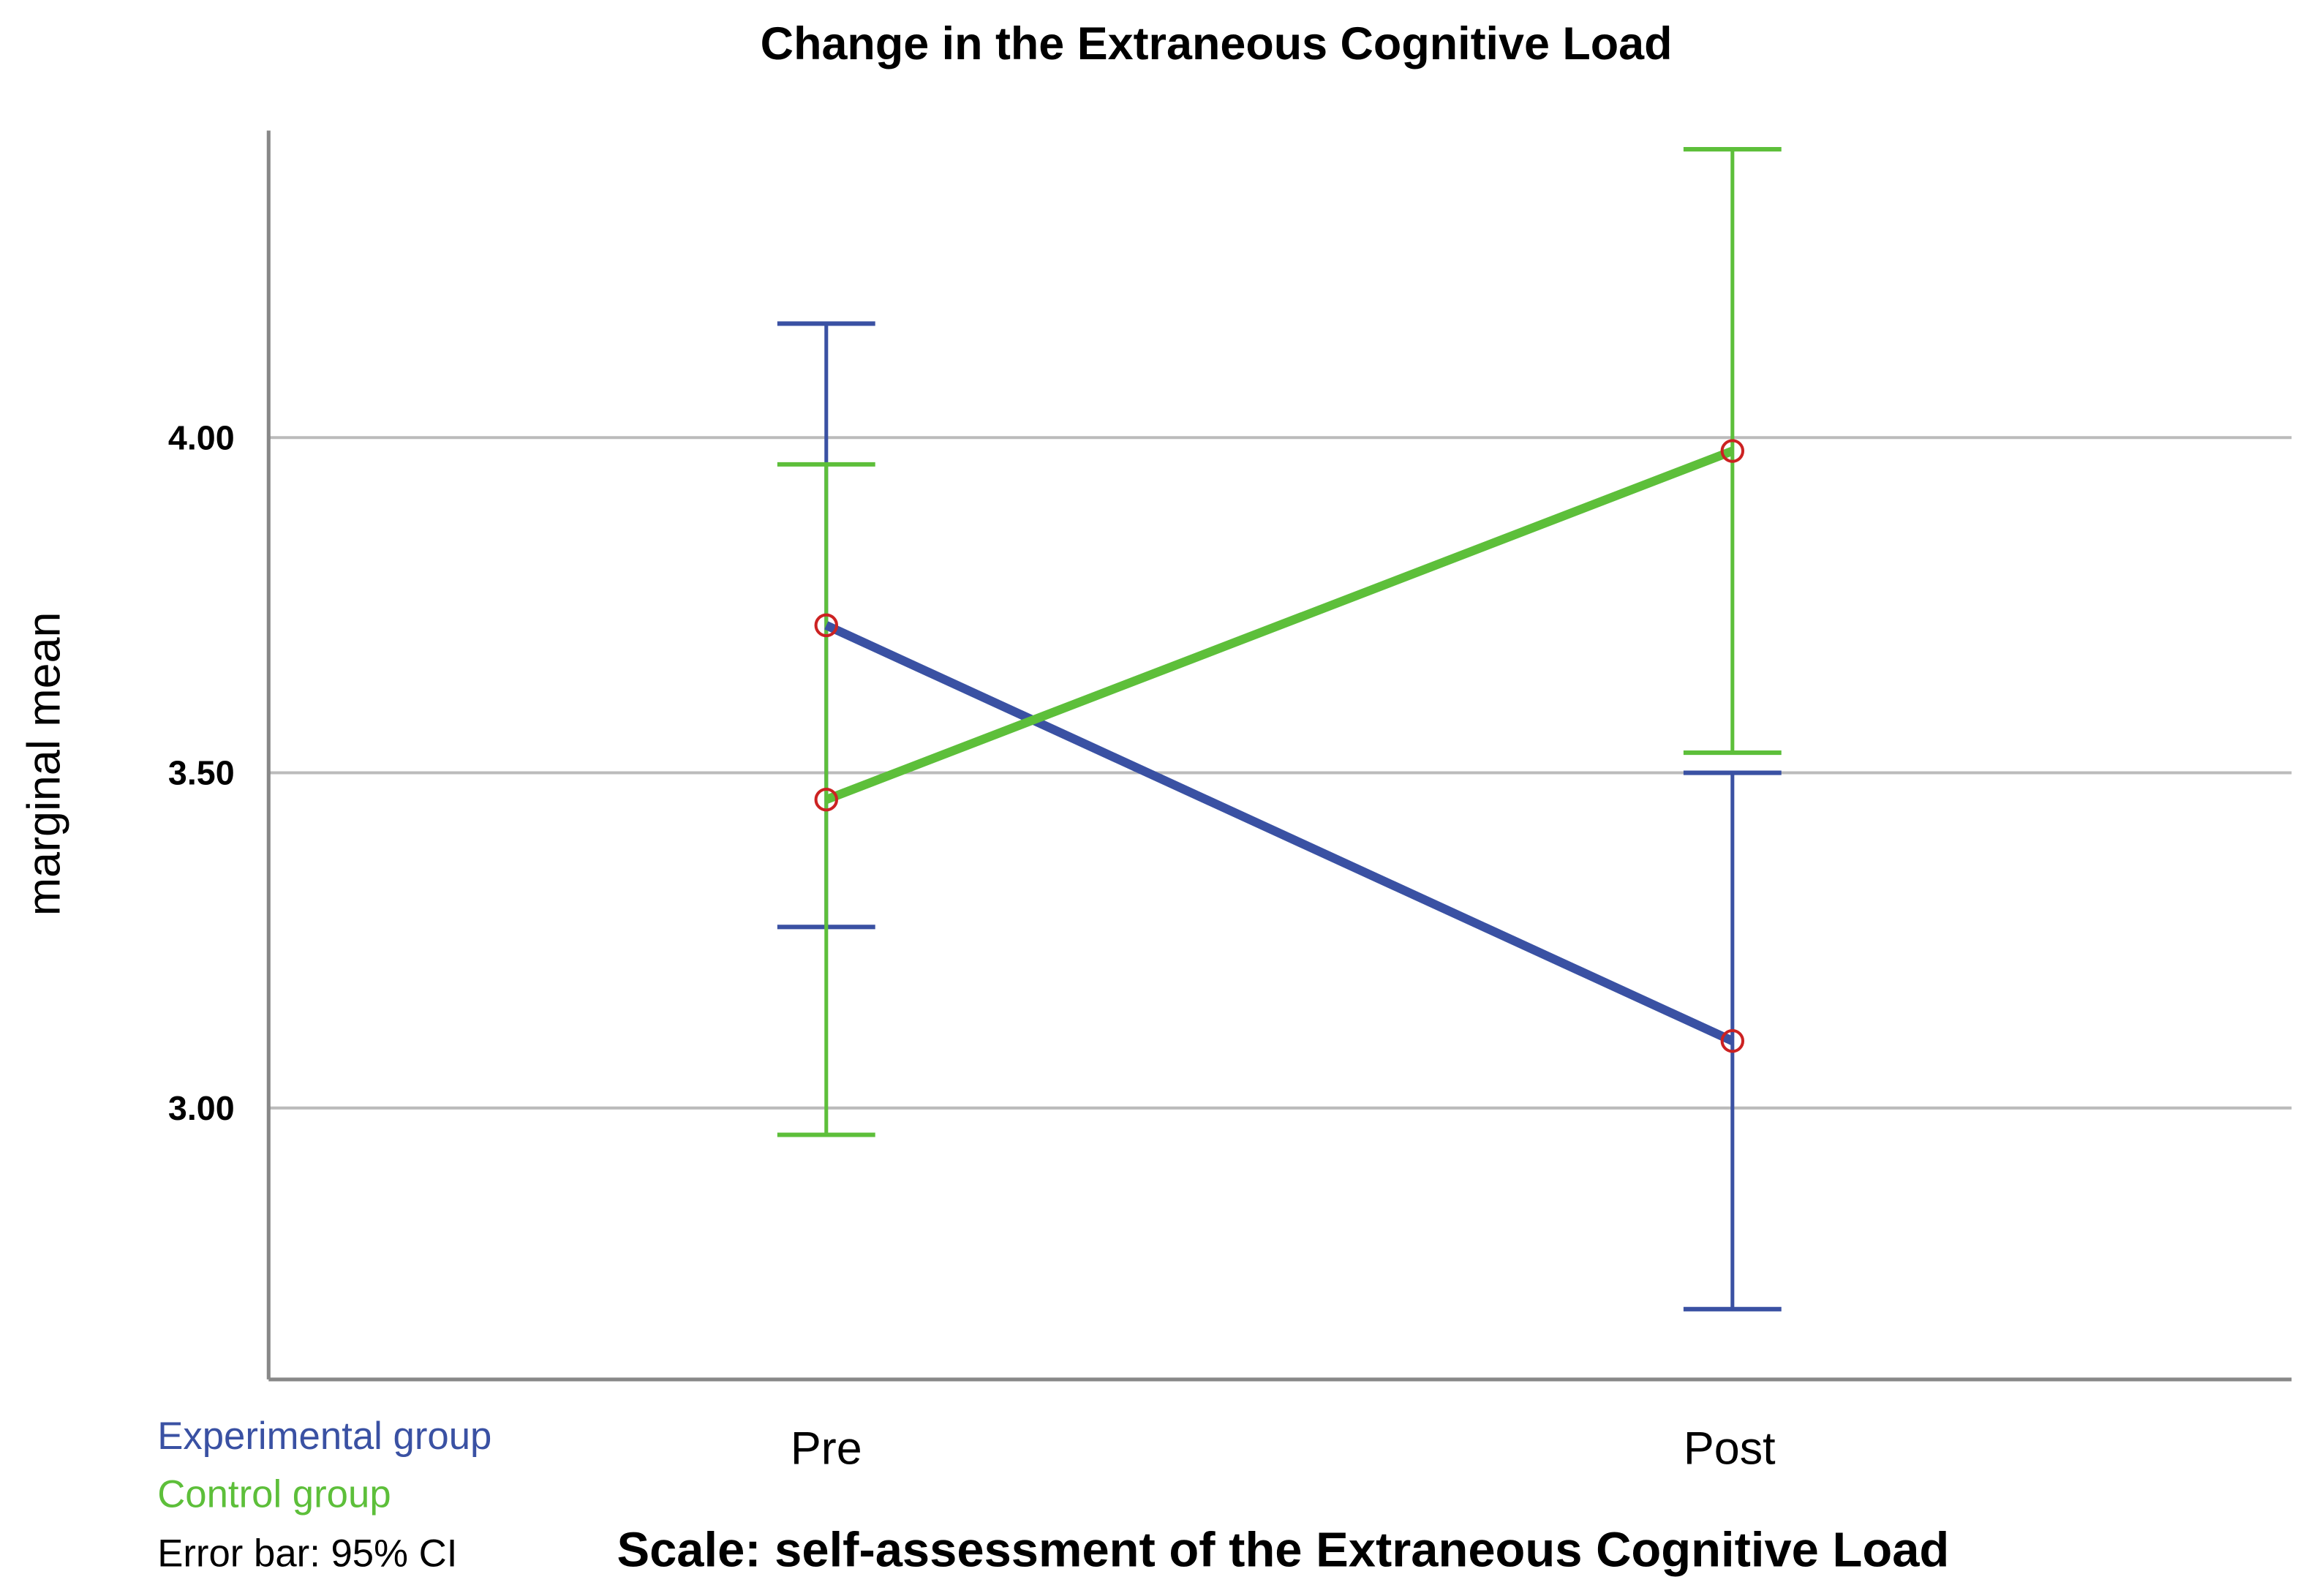 The height and width of the screenshot is (1596, 2314). I want to click on y-axis-label: marginal mean, so click(43, 764).